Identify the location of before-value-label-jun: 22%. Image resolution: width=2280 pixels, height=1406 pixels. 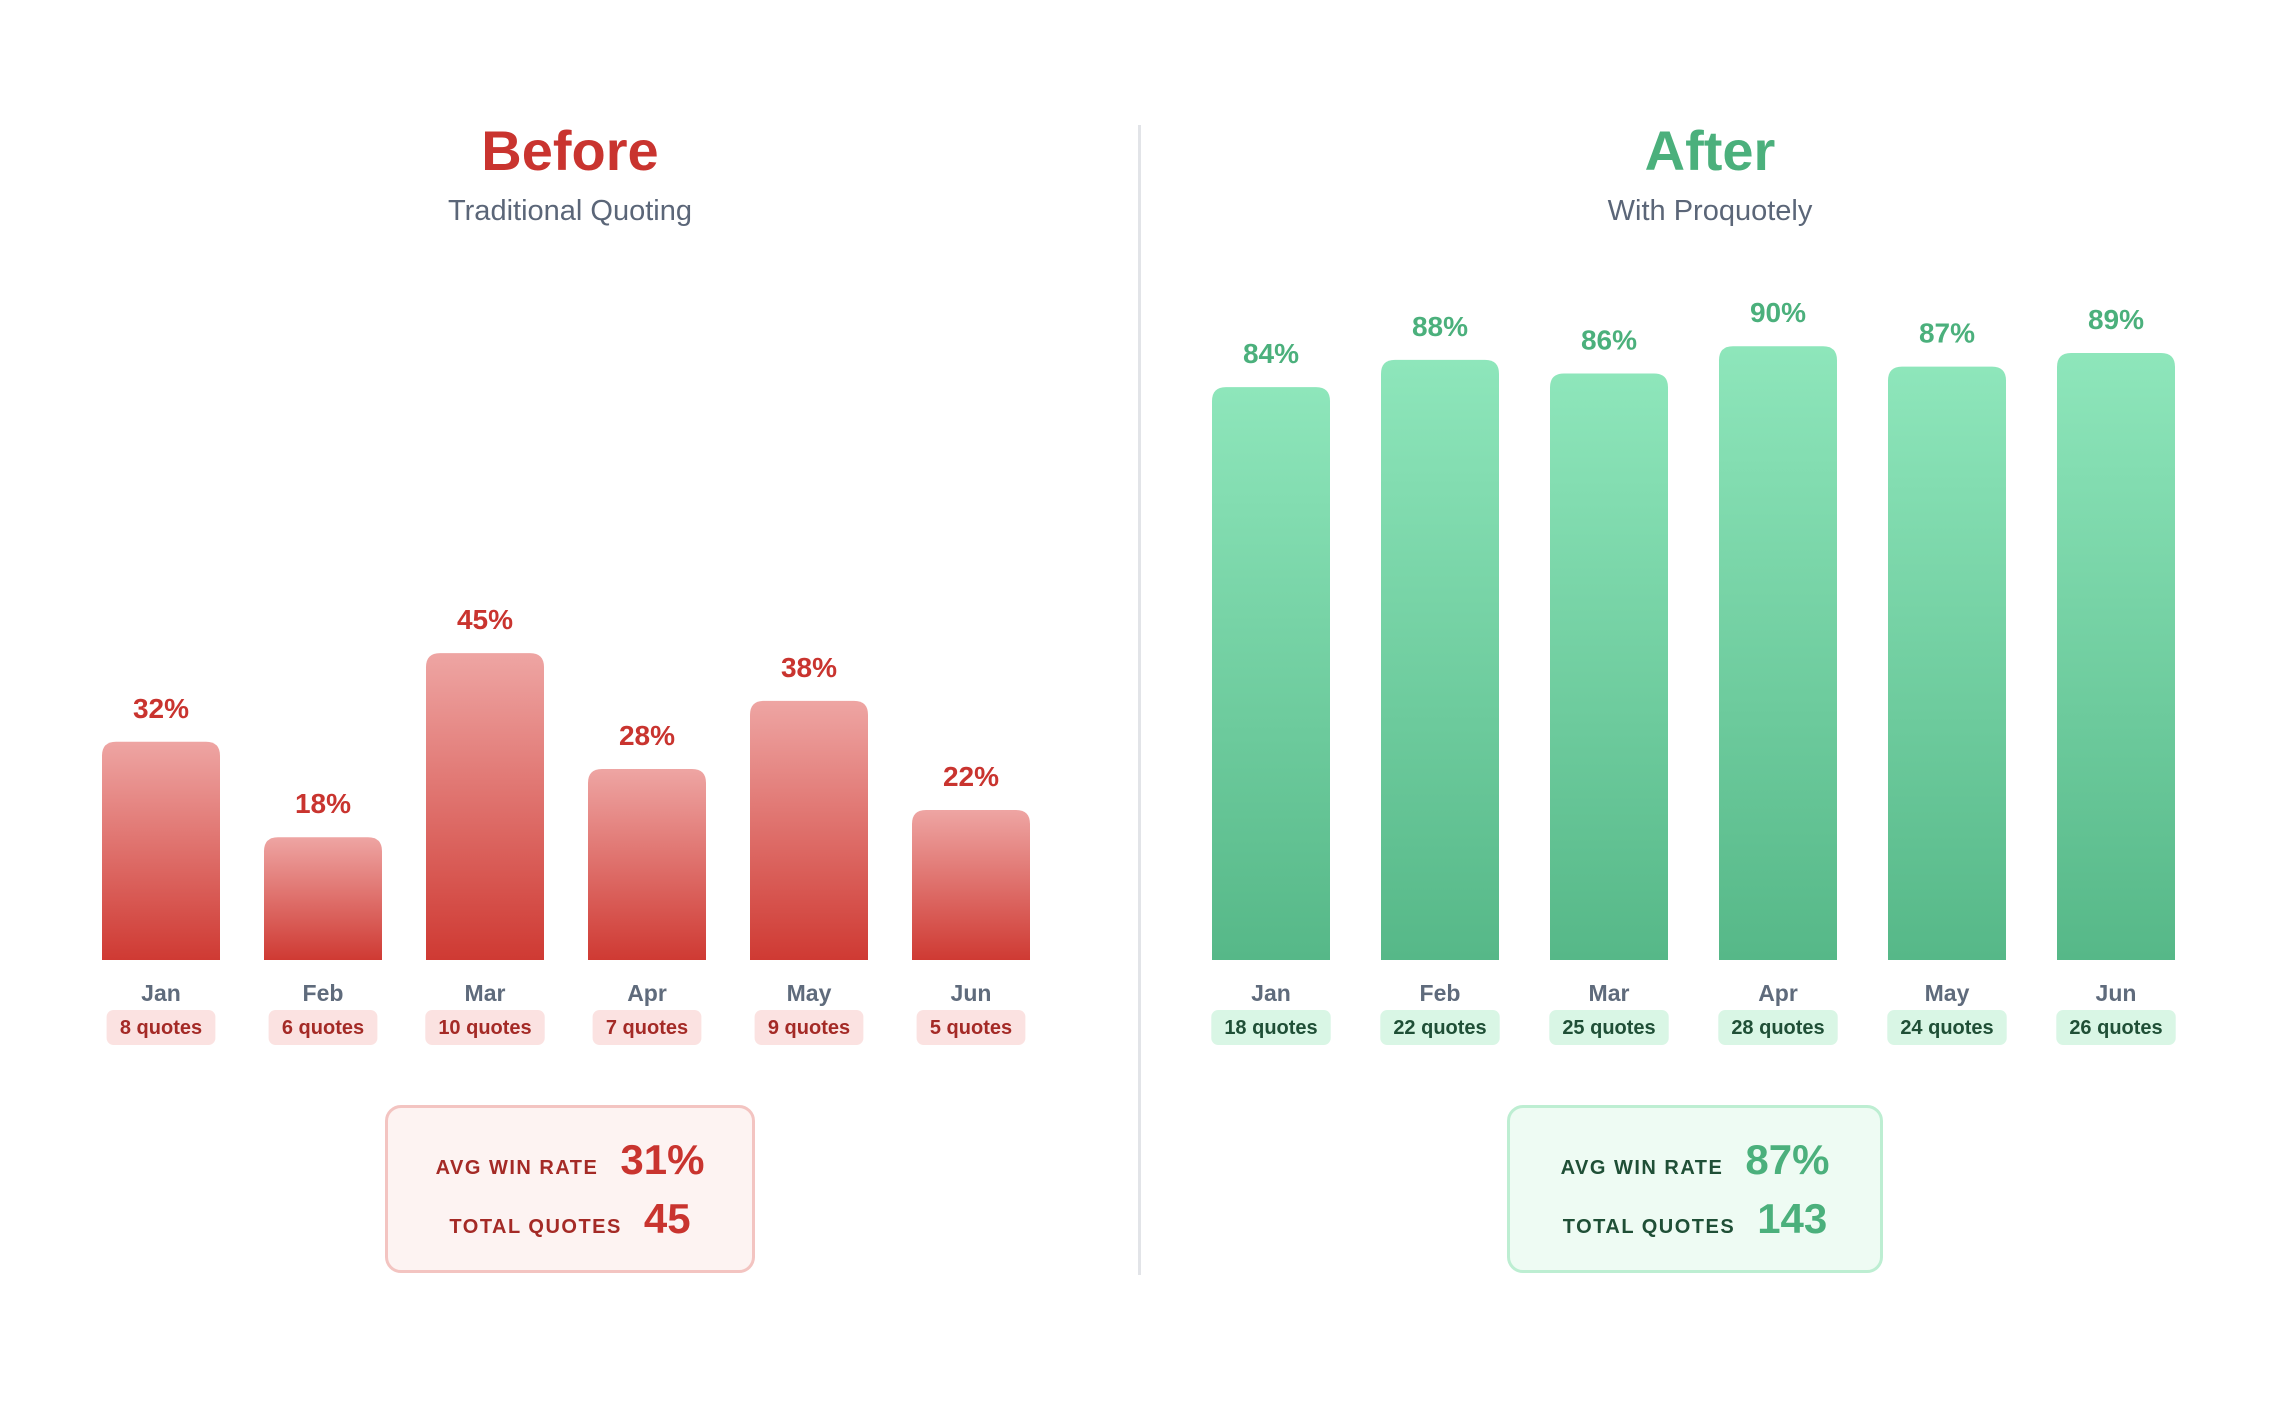
(971, 776).